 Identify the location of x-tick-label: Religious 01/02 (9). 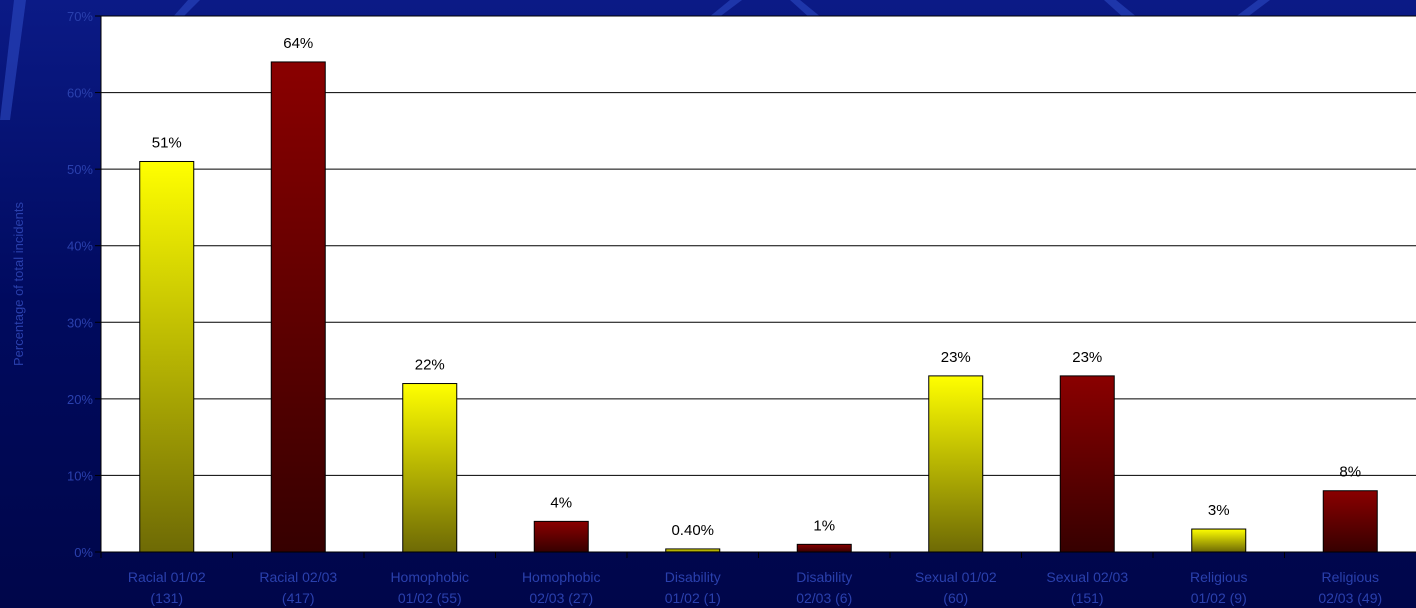
(1219, 587).